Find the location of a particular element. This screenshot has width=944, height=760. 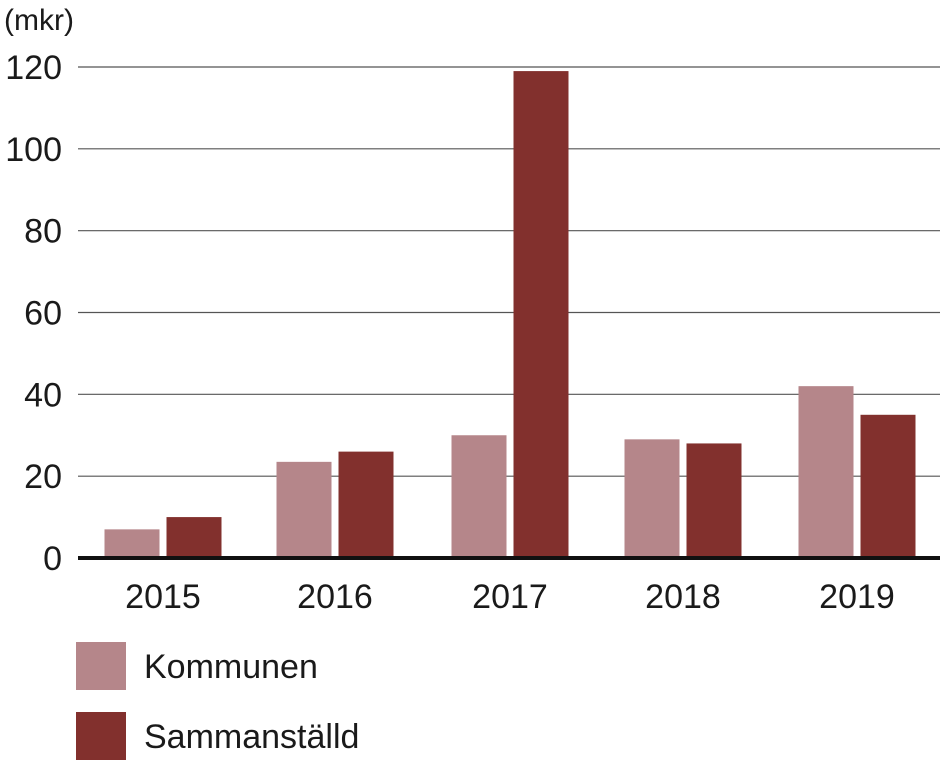

legend-label: Sammanställd is located at coordinates (251, 737).